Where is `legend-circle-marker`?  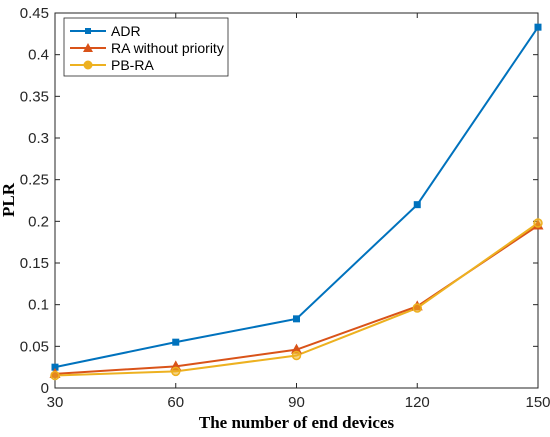
legend-circle-marker is located at coordinates (88, 65).